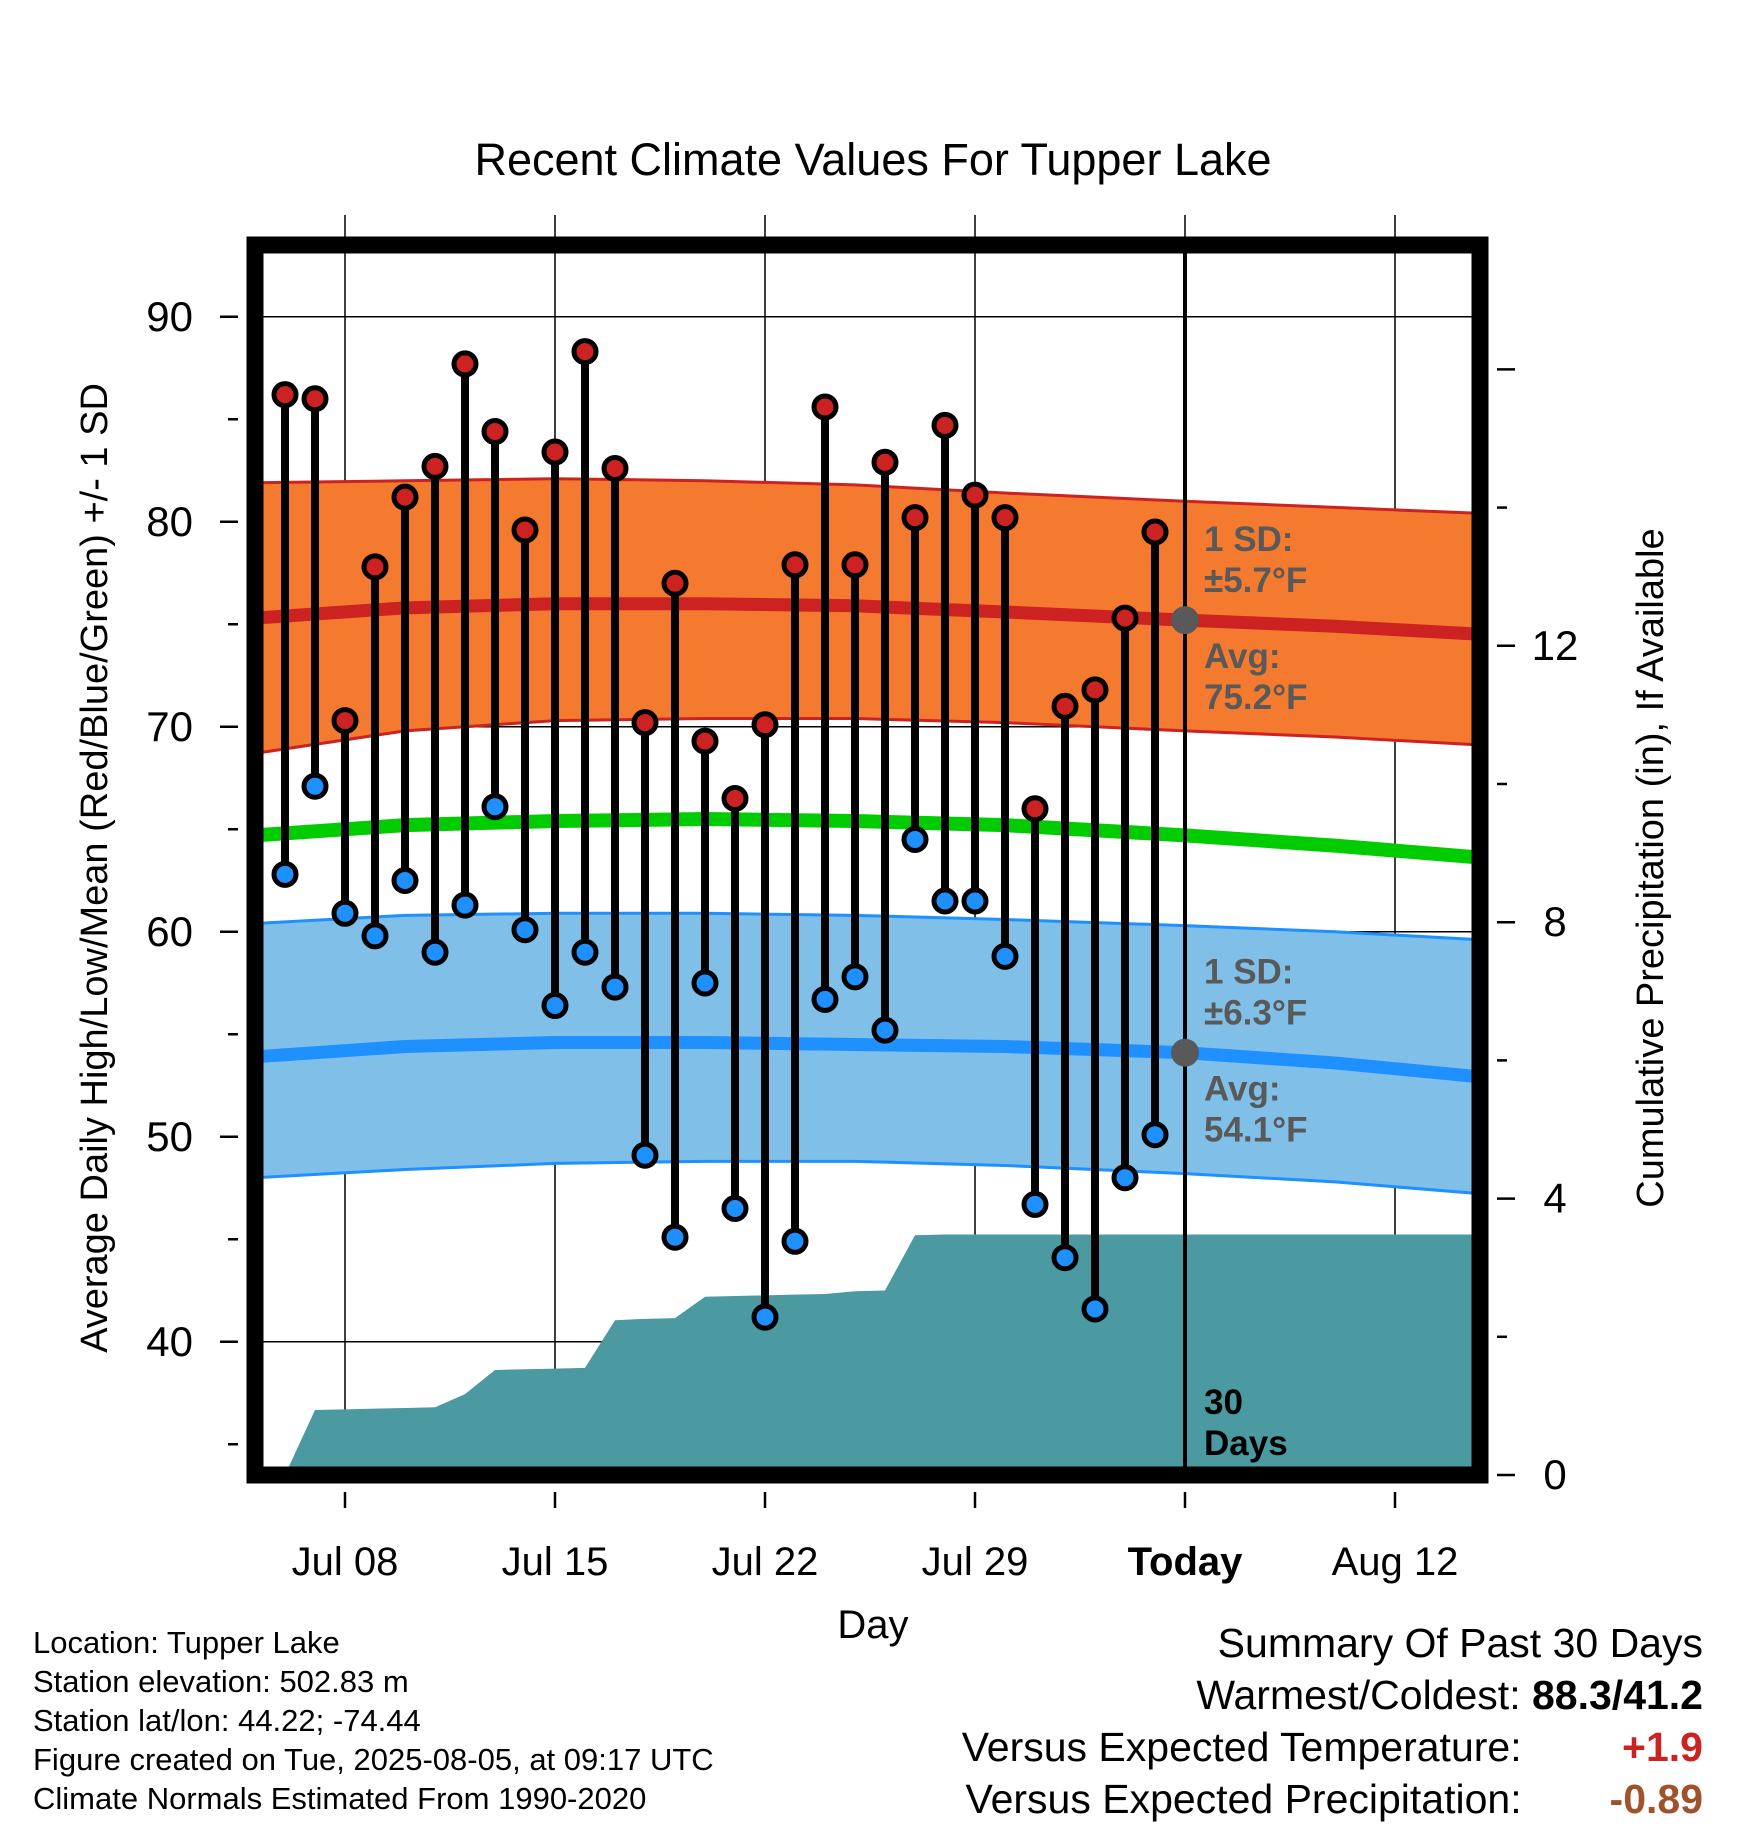 This screenshot has width=1748, height=1828. I want to click on normal-low-sd-band, so click(870, 1054).